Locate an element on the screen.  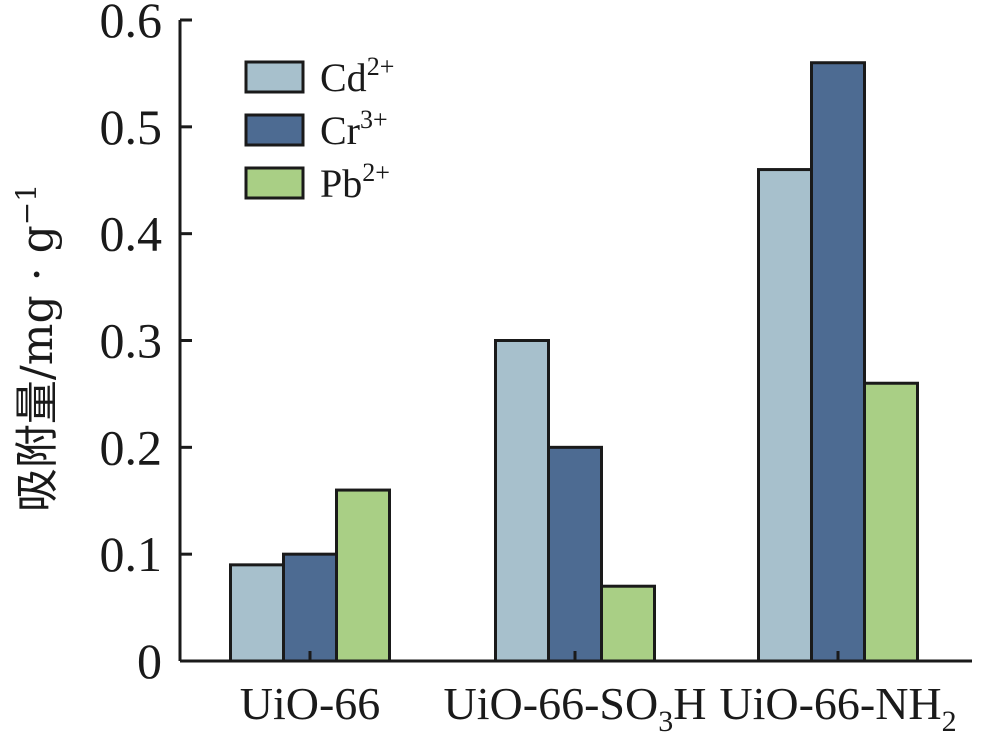
x-category-label: UiO-66-SO3H is located at coordinates (575, 707).